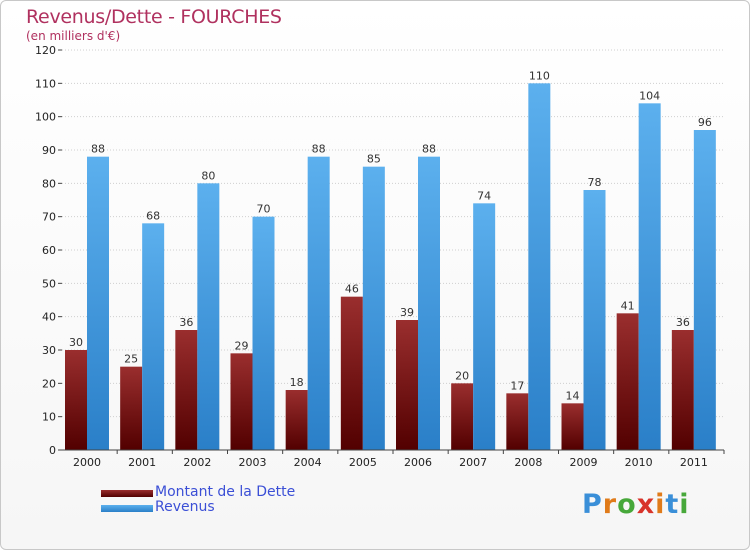  What do you see at coordinates (87, 462) in the screenshot?
I see `x-tick-label: 2000` at bounding box center [87, 462].